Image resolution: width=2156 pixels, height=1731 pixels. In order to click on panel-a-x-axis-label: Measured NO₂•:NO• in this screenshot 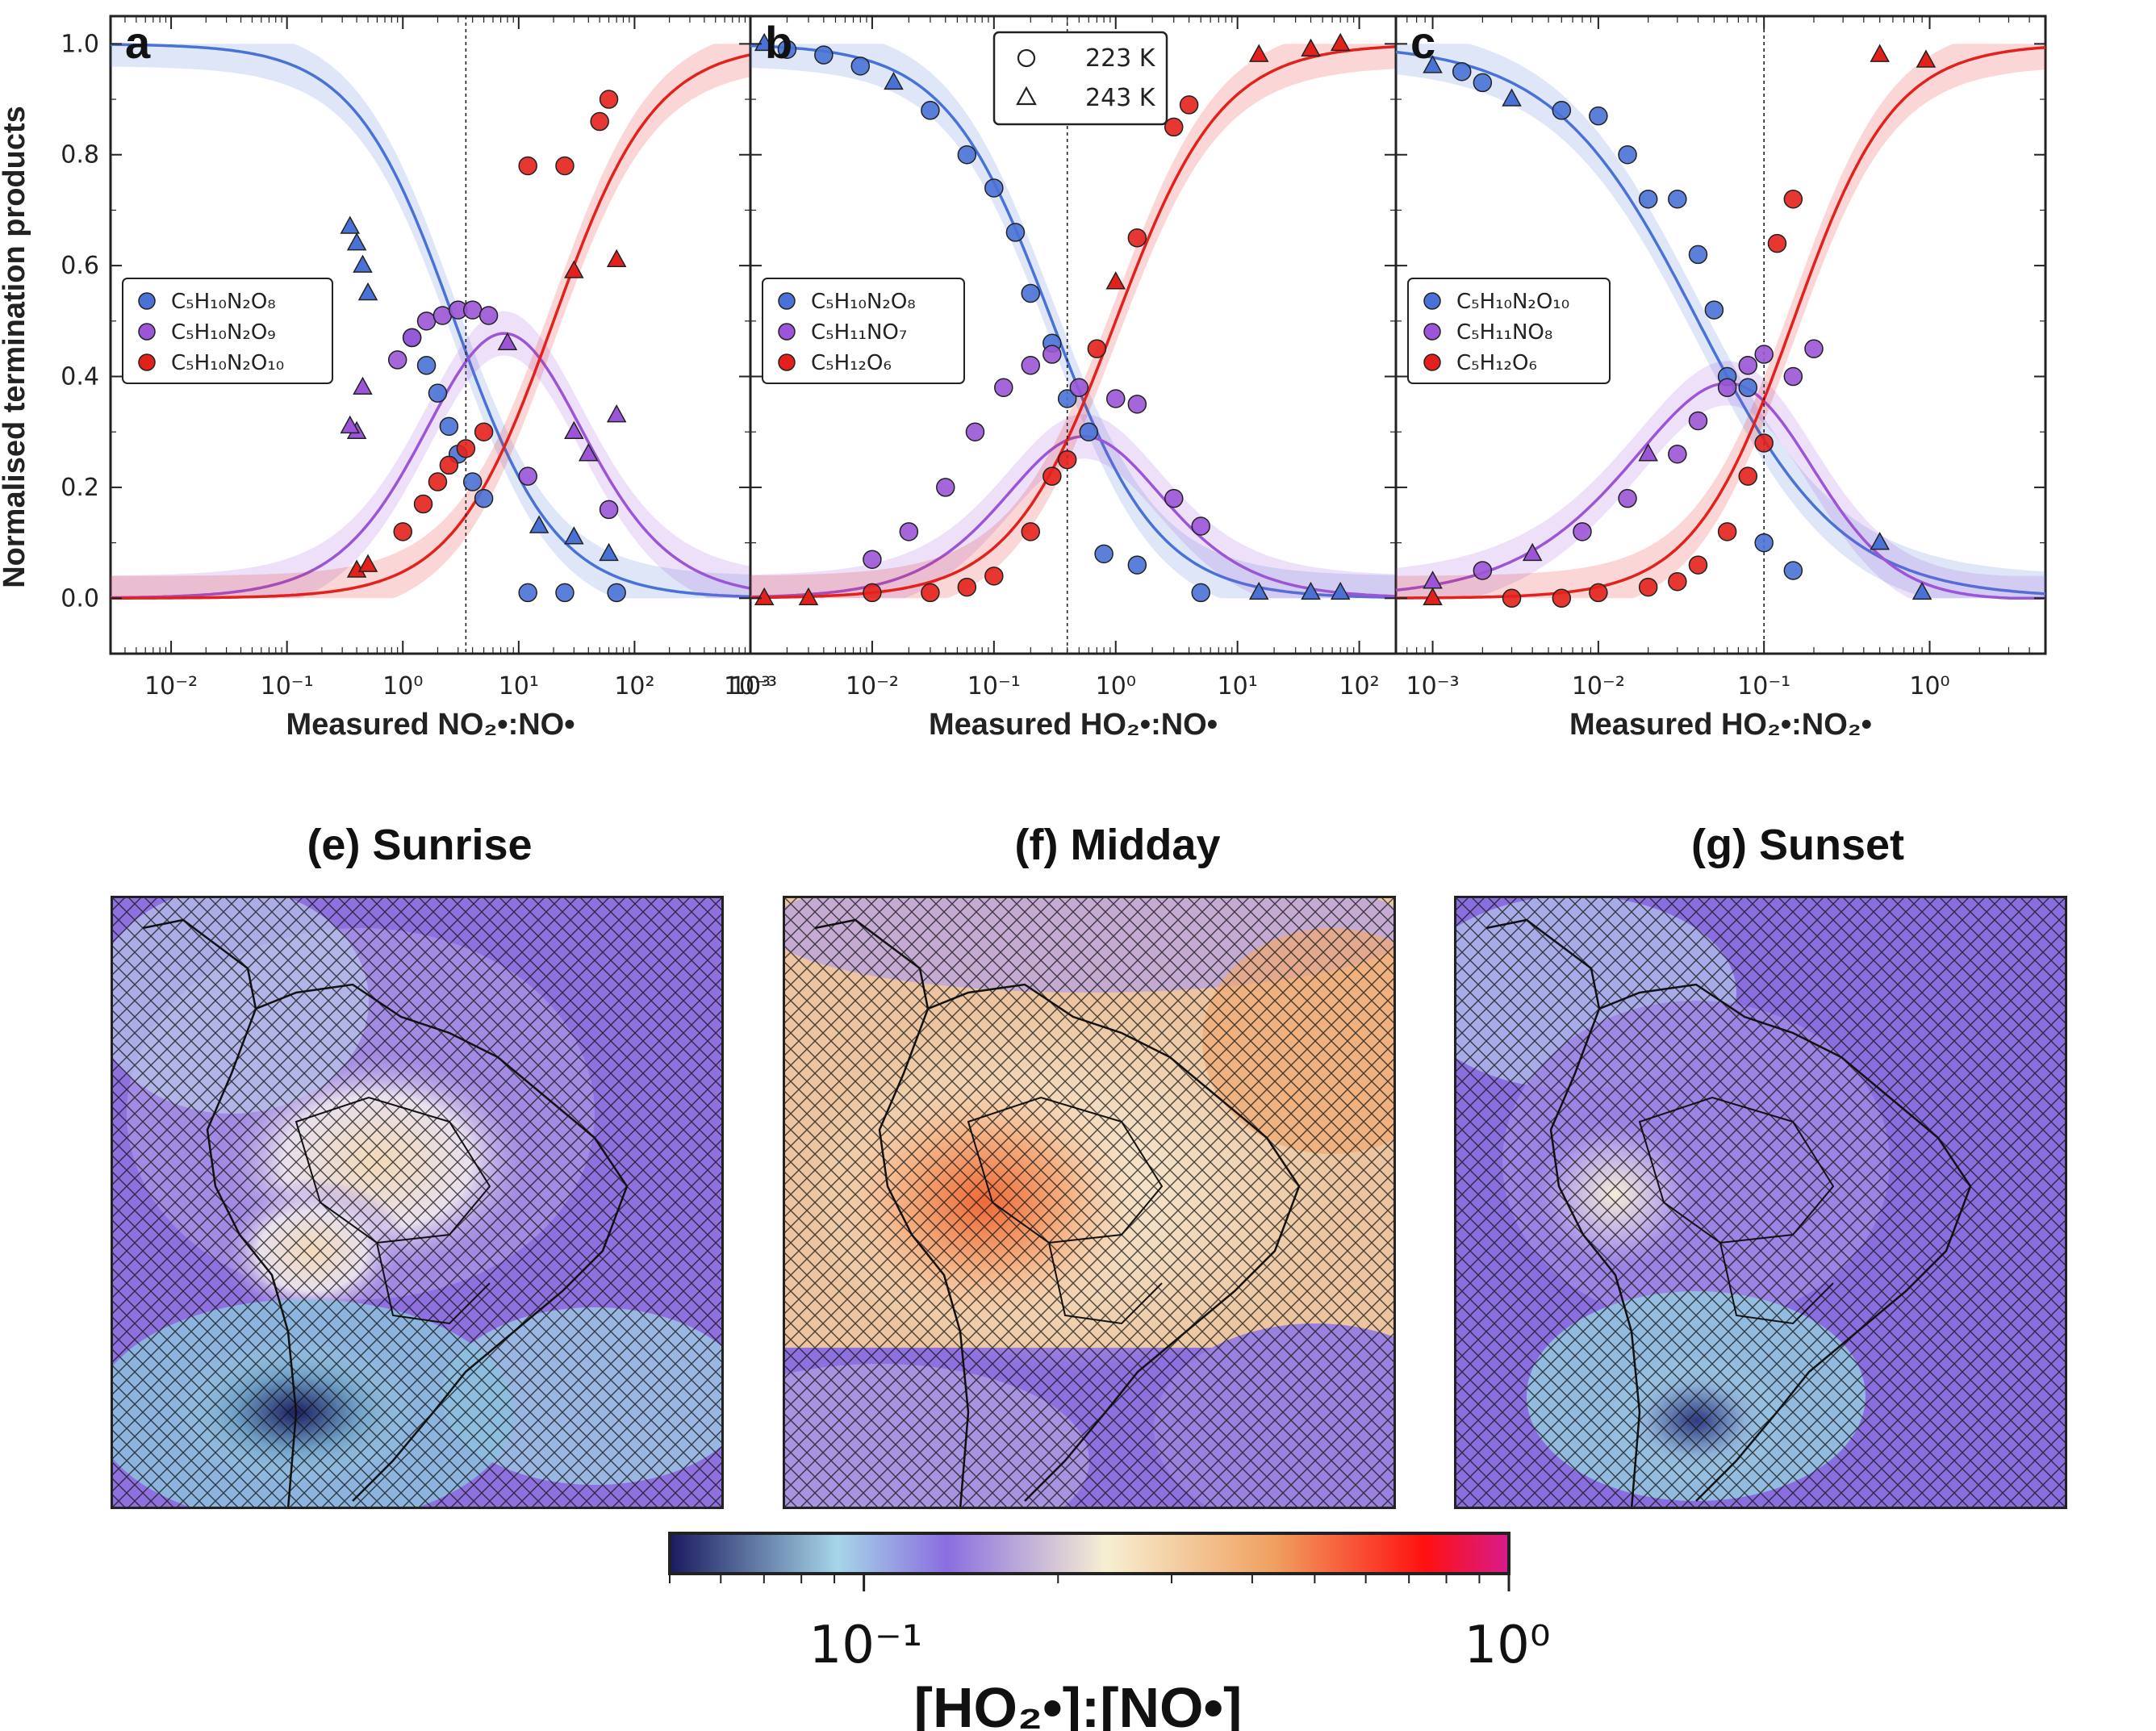, I will do `click(430, 725)`.